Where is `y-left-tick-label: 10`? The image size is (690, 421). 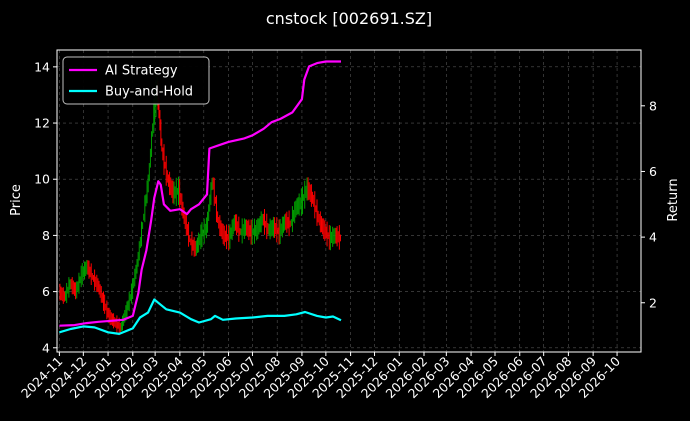 y-left-tick-label: 10 is located at coordinates (42, 179).